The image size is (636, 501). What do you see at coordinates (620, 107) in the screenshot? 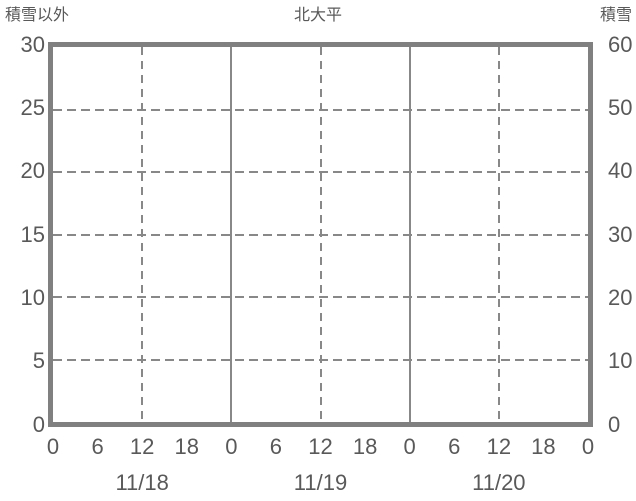
I see `right-axis-tick-label: 50` at bounding box center [620, 107].